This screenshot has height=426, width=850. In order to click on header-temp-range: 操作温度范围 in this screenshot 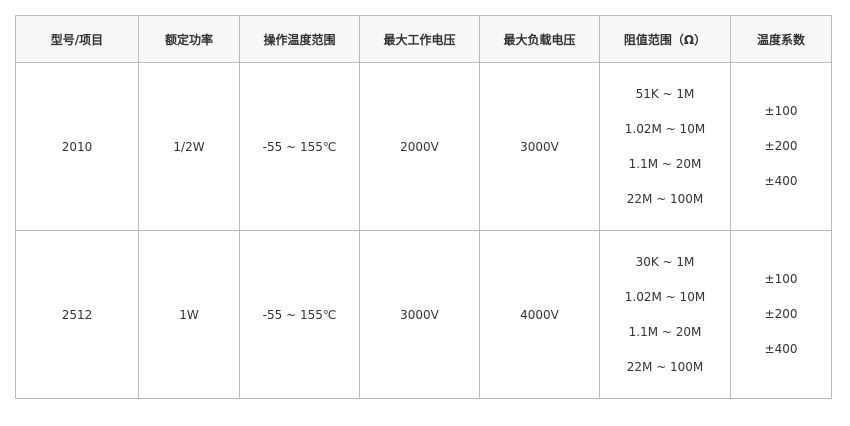, I will do `click(299, 39)`.